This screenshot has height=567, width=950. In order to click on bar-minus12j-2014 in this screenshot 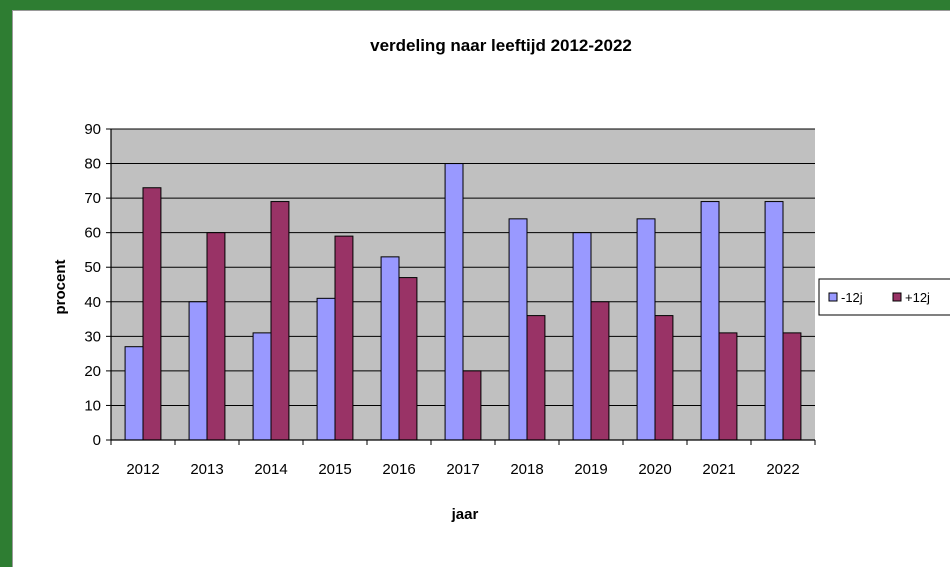, I will do `click(262, 386)`.